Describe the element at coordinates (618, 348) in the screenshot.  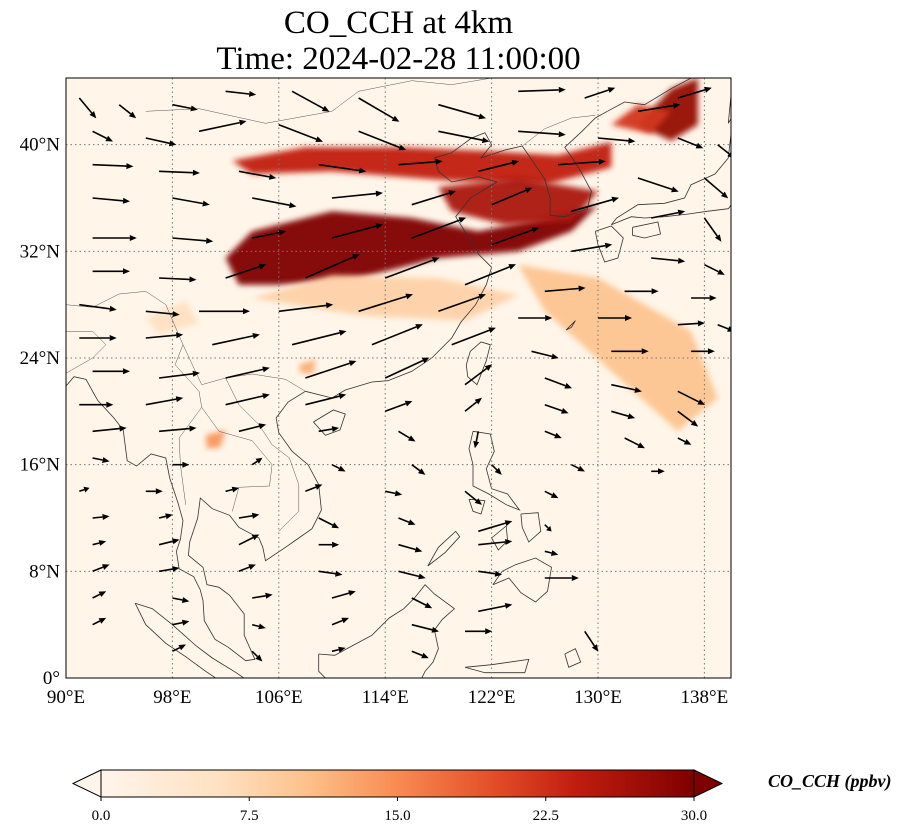
I see `plume-southeast-plume` at that location.